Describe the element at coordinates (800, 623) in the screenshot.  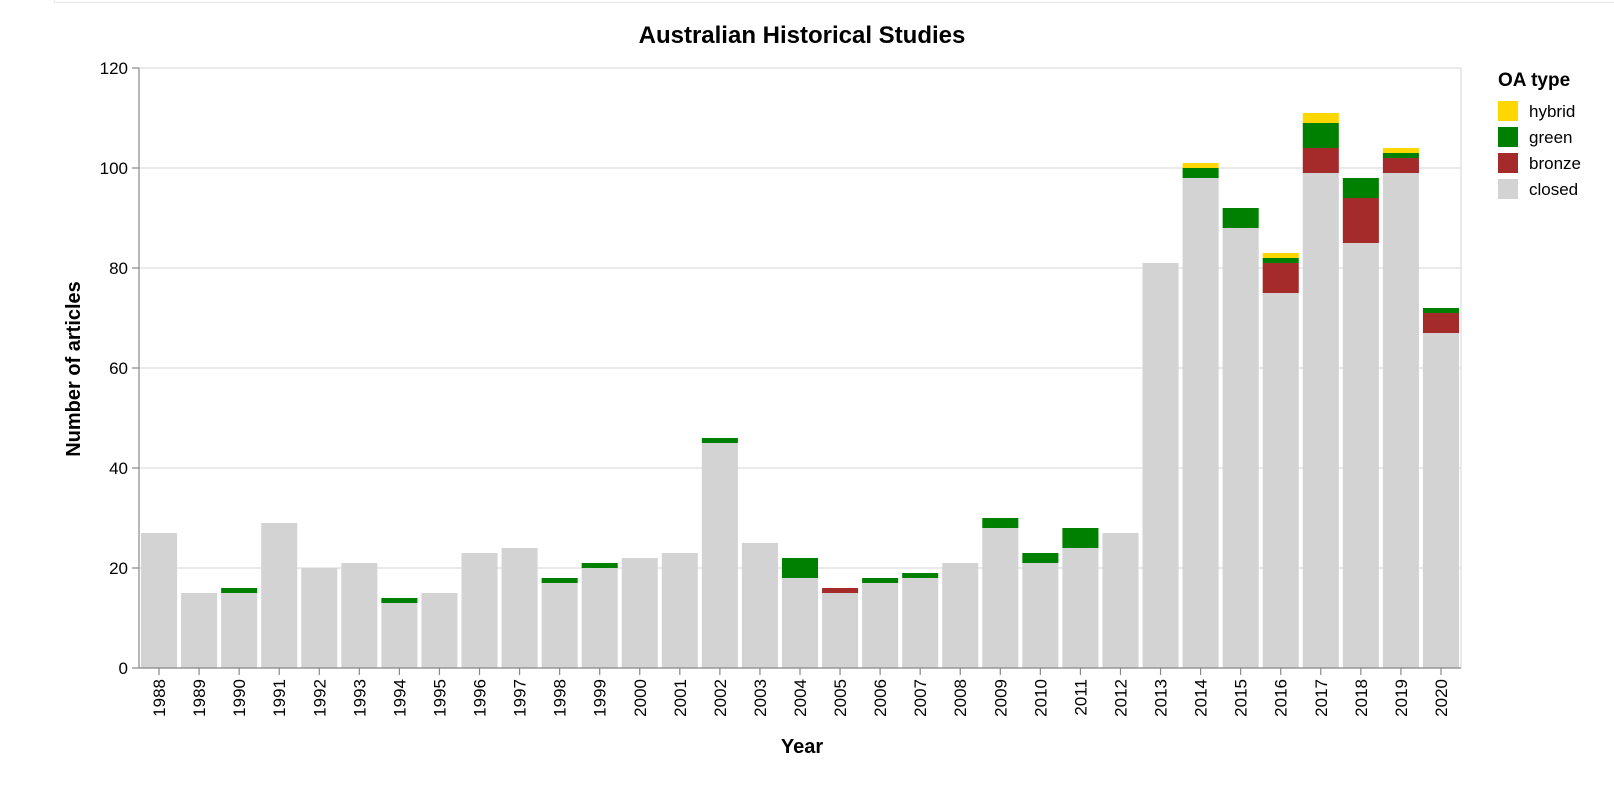
I see `bar-segment-closed-2004` at that location.